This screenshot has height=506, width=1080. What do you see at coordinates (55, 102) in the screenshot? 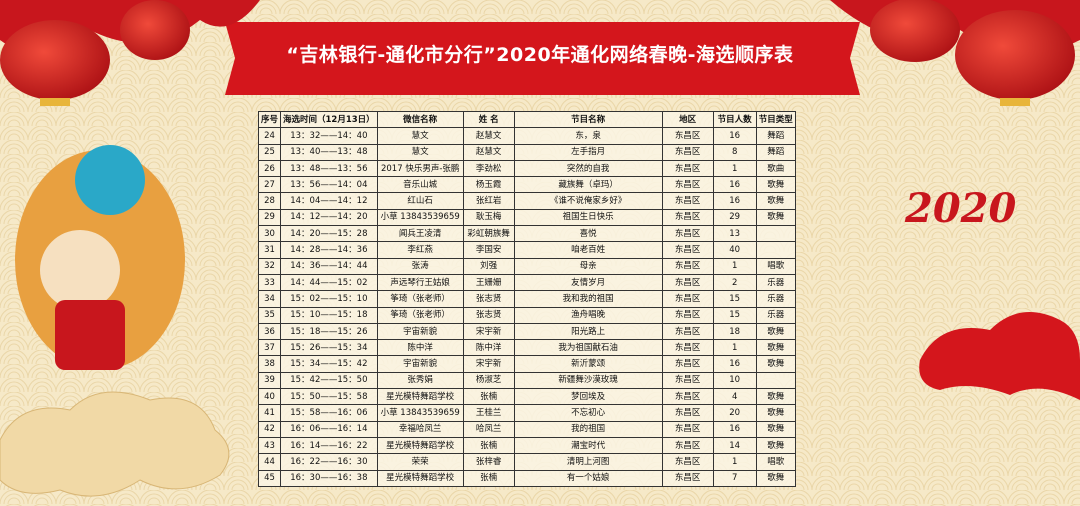
I see `lantern-cap` at bounding box center [55, 102].